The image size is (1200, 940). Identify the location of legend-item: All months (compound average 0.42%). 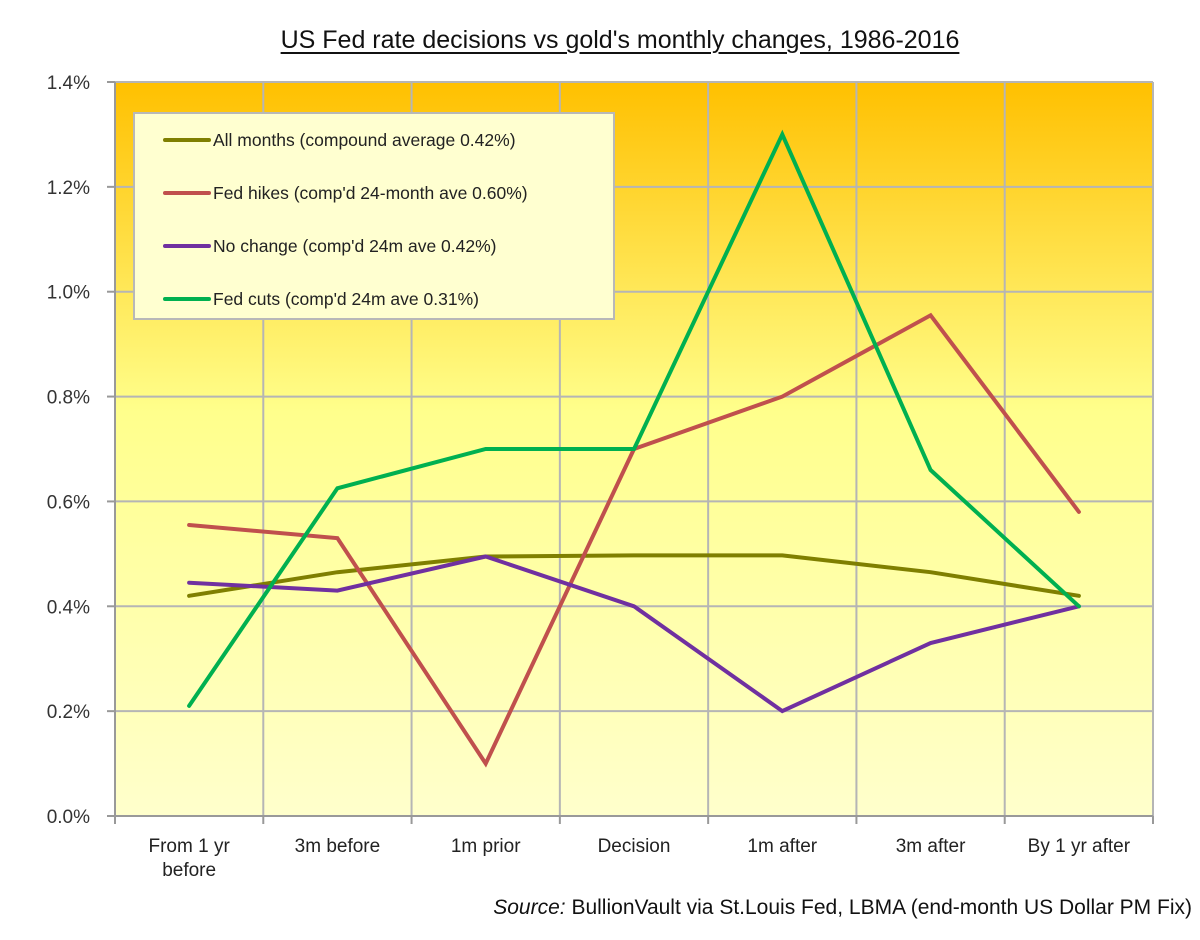
(339, 140).